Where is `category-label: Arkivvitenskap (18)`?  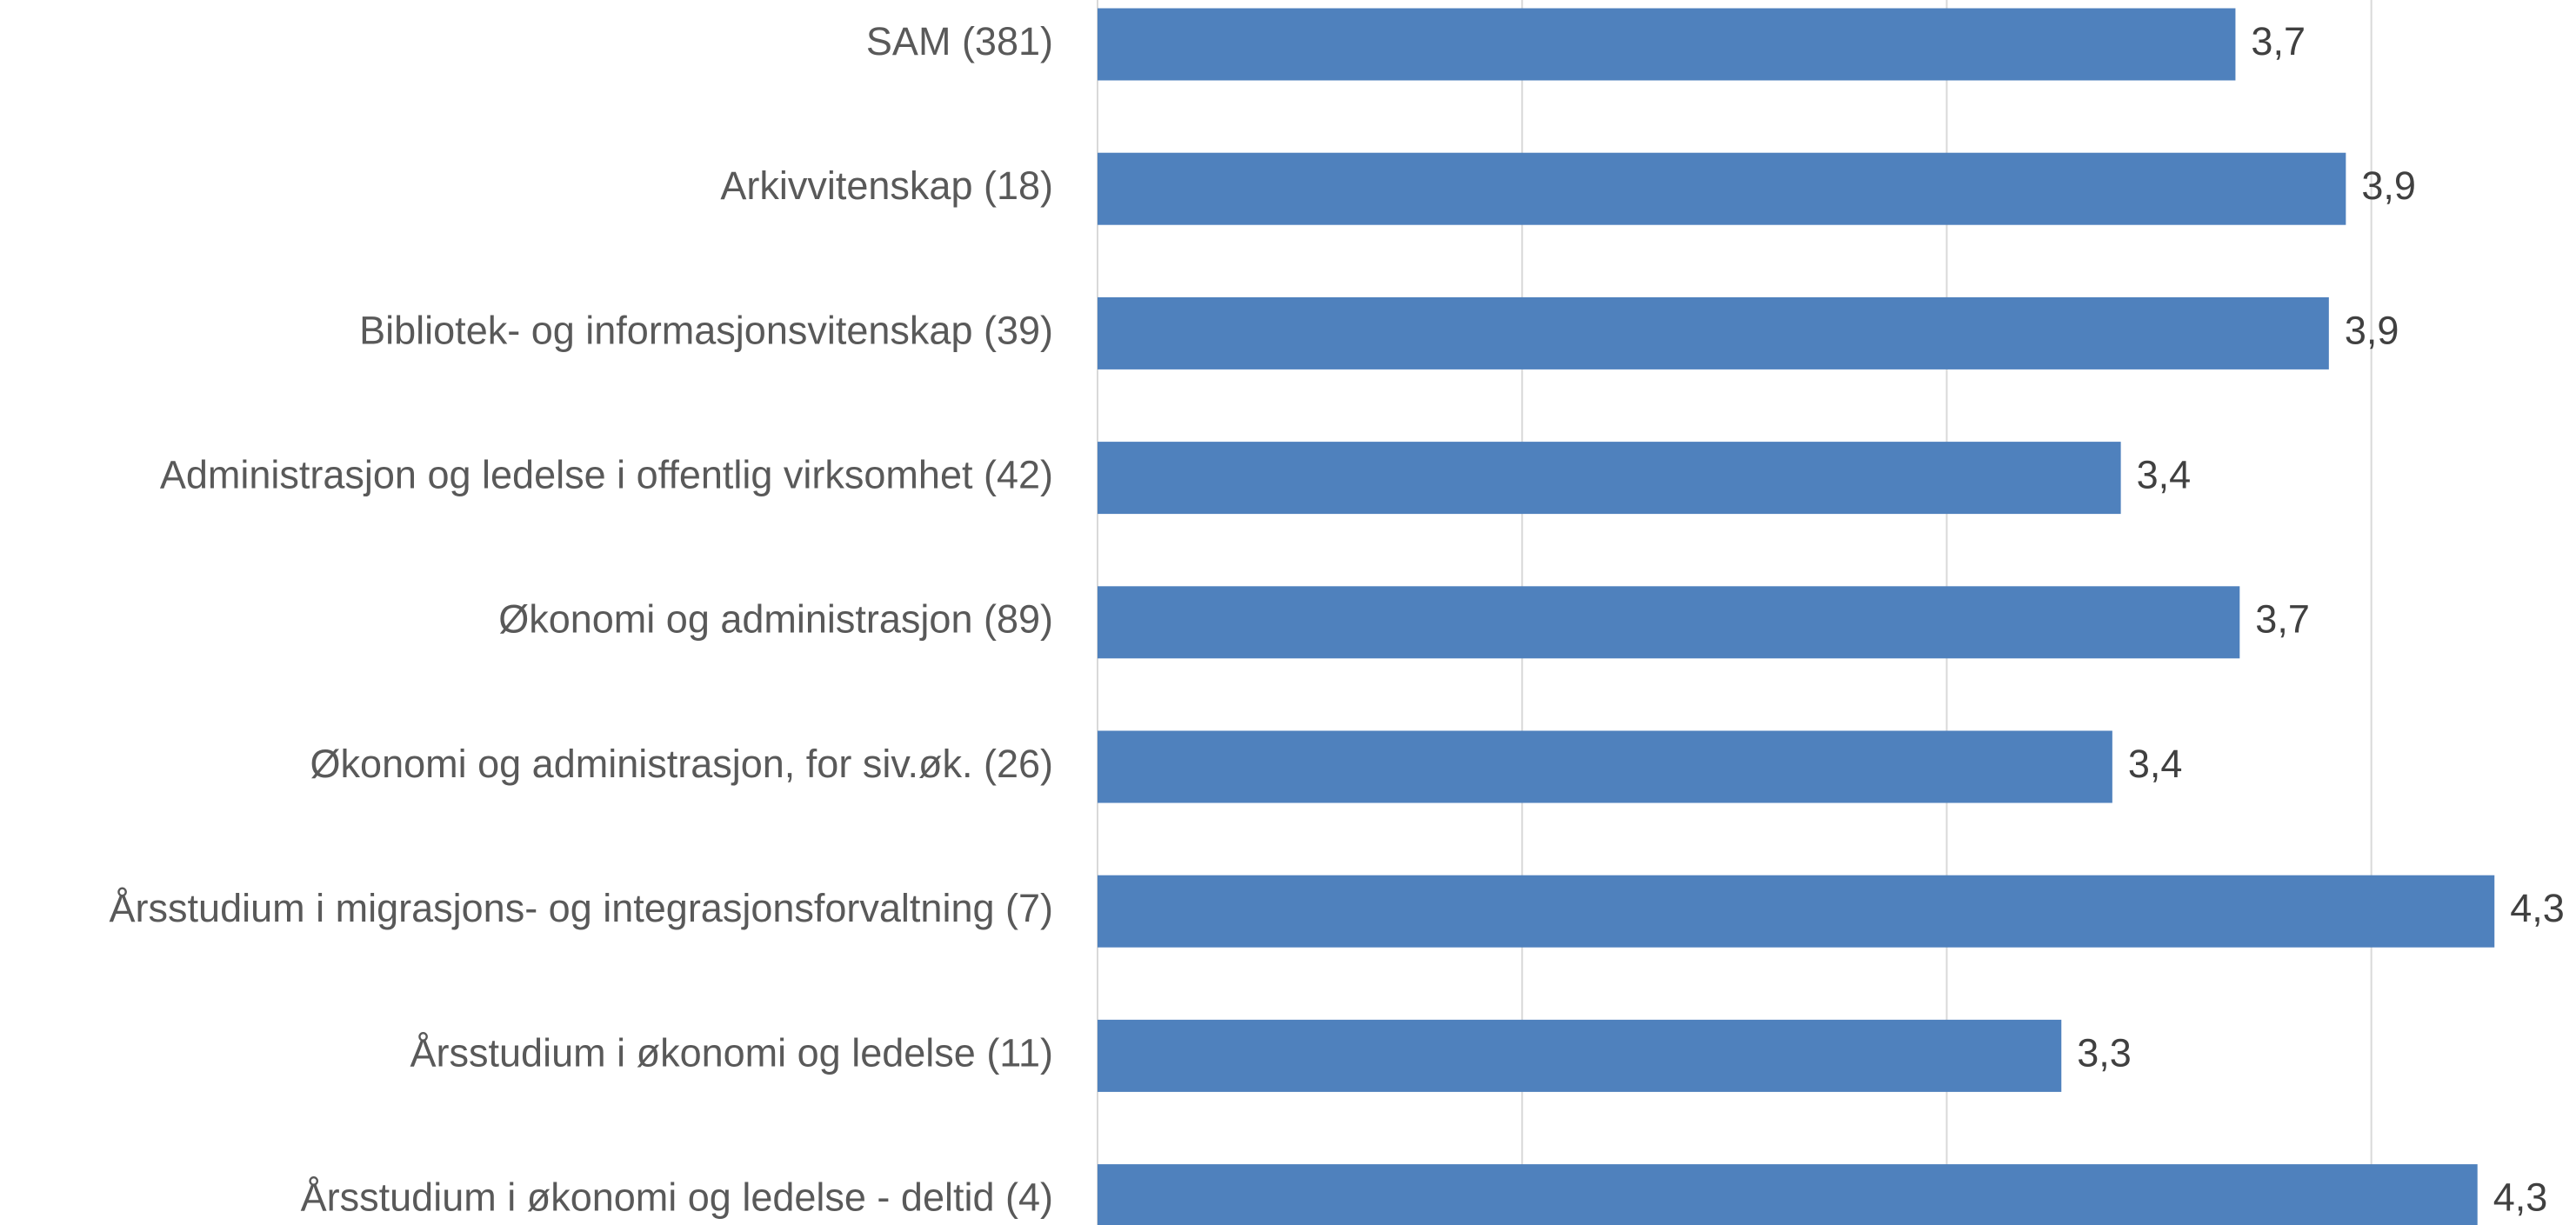
category-label: Arkivvitenskap (18) is located at coordinates (886, 185).